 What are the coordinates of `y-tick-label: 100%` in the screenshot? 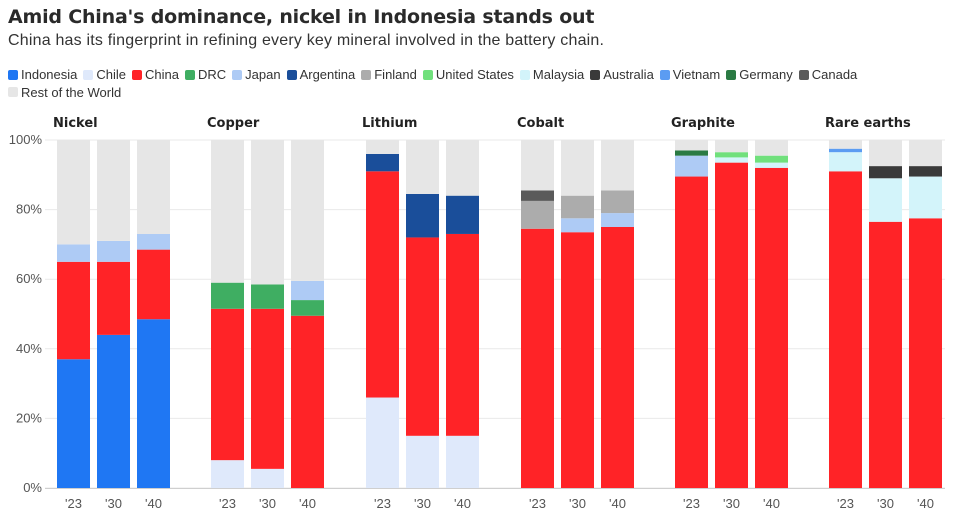 It's located at (26, 139).